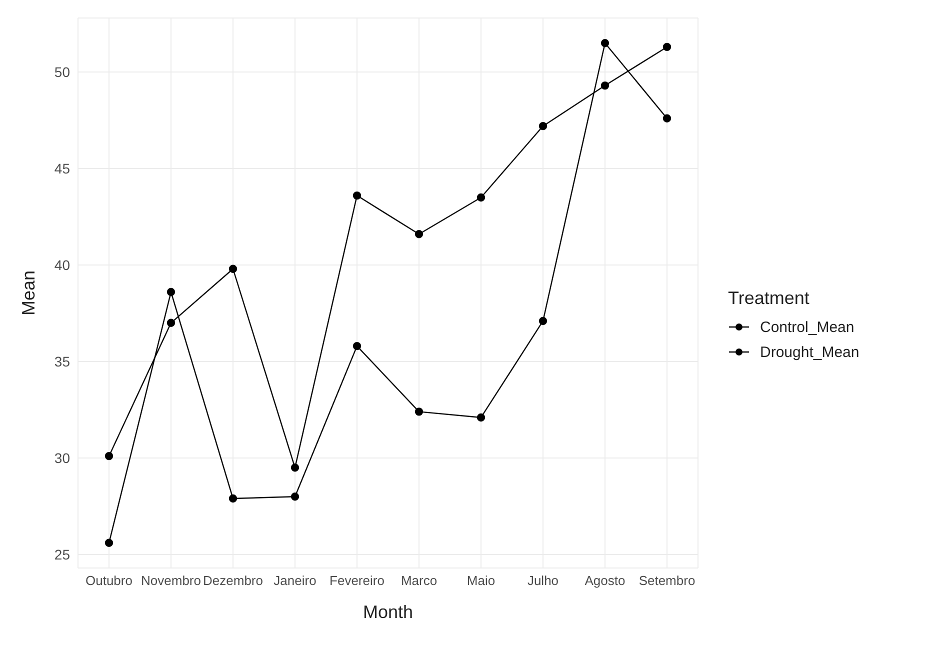  I want to click on x-tick-label: Marco, so click(419, 580).